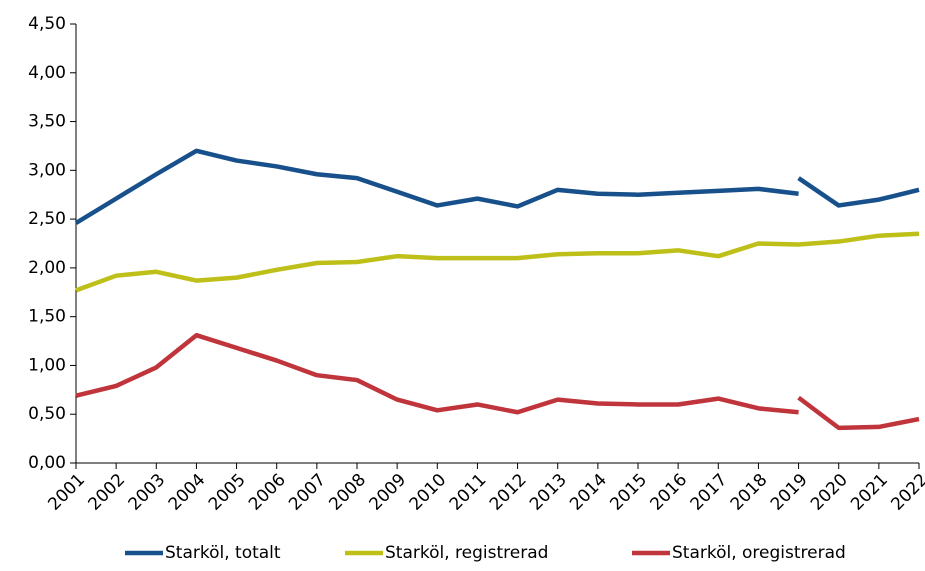 The height and width of the screenshot is (571, 925). Describe the element at coordinates (759, 553) in the screenshot. I see `legend-label: Starköl, oregistrerad` at that location.